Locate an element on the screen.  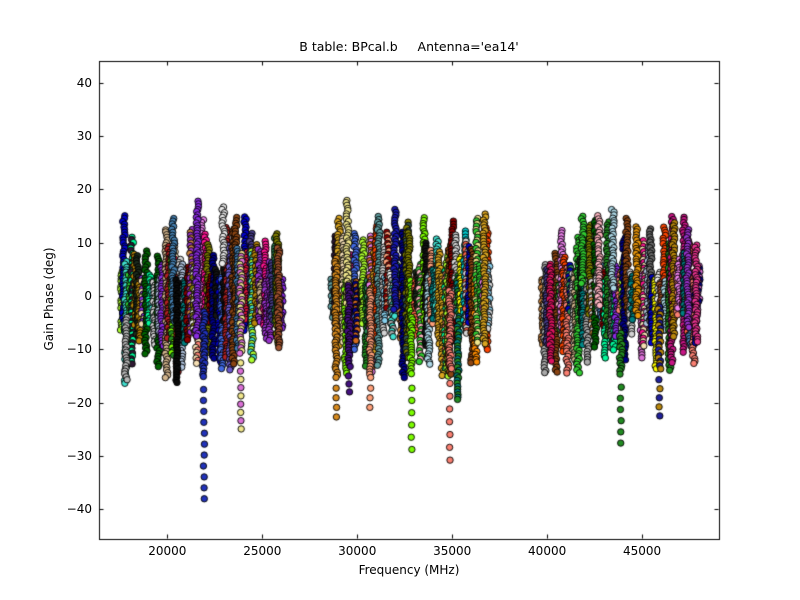
plot-title: B table: BPcal.b Antenna='ea14' is located at coordinates (409, 46).